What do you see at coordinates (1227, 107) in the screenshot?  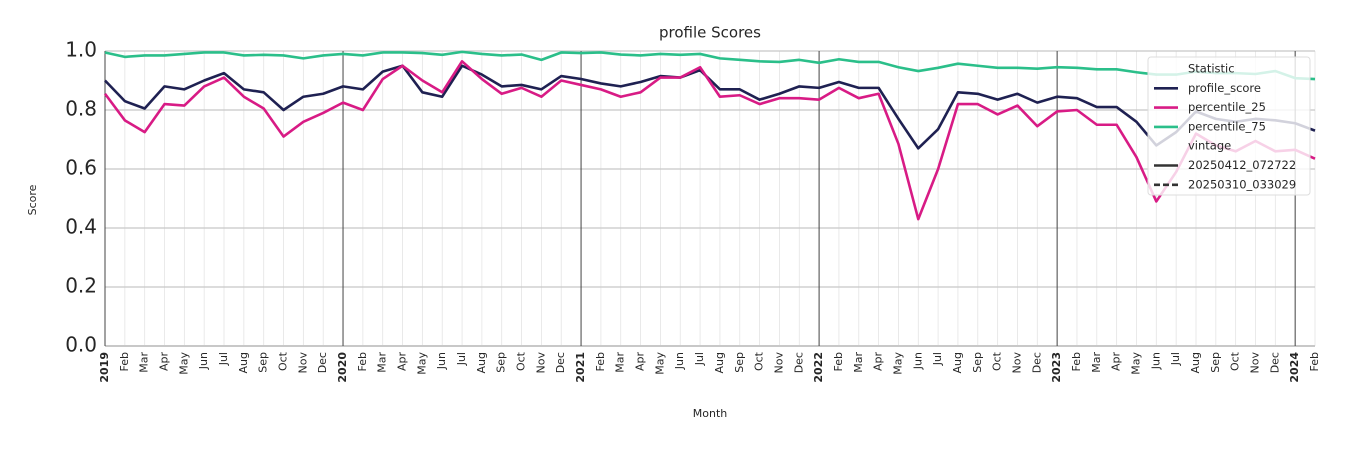 I see `legend-label: percentile_25` at bounding box center [1227, 107].